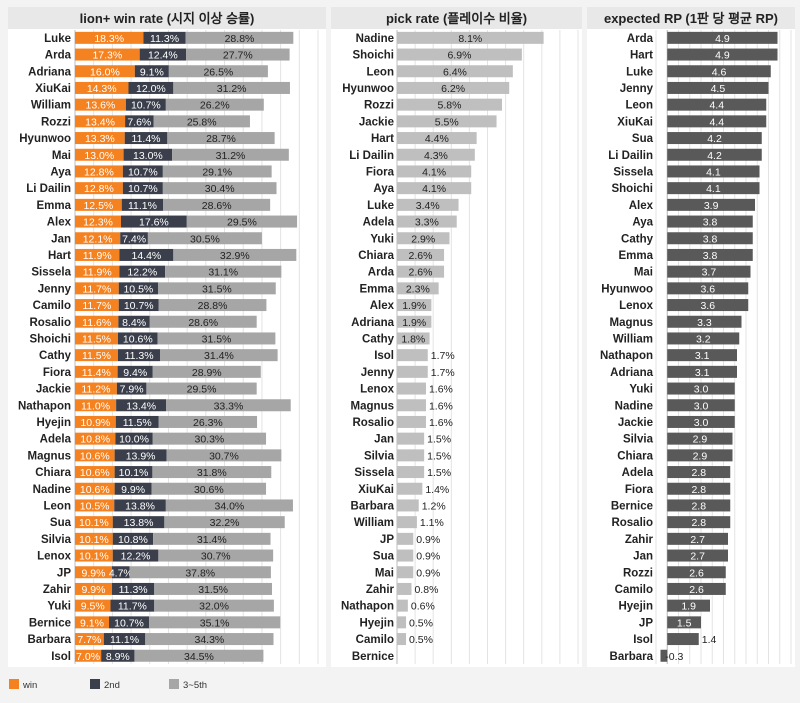 The width and height of the screenshot is (800, 703). What do you see at coordinates (210, 640) in the screenshot?
I see `data-label: 34.3%` at bounding box center [210, 640].